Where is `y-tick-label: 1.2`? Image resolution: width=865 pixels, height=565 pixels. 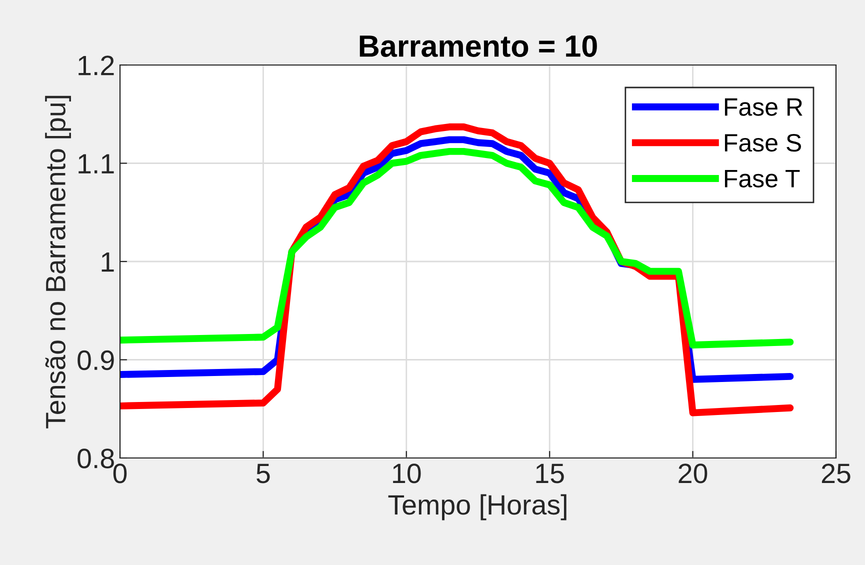 y-tick-label: 1.2 is located at coordinates (96, 66).